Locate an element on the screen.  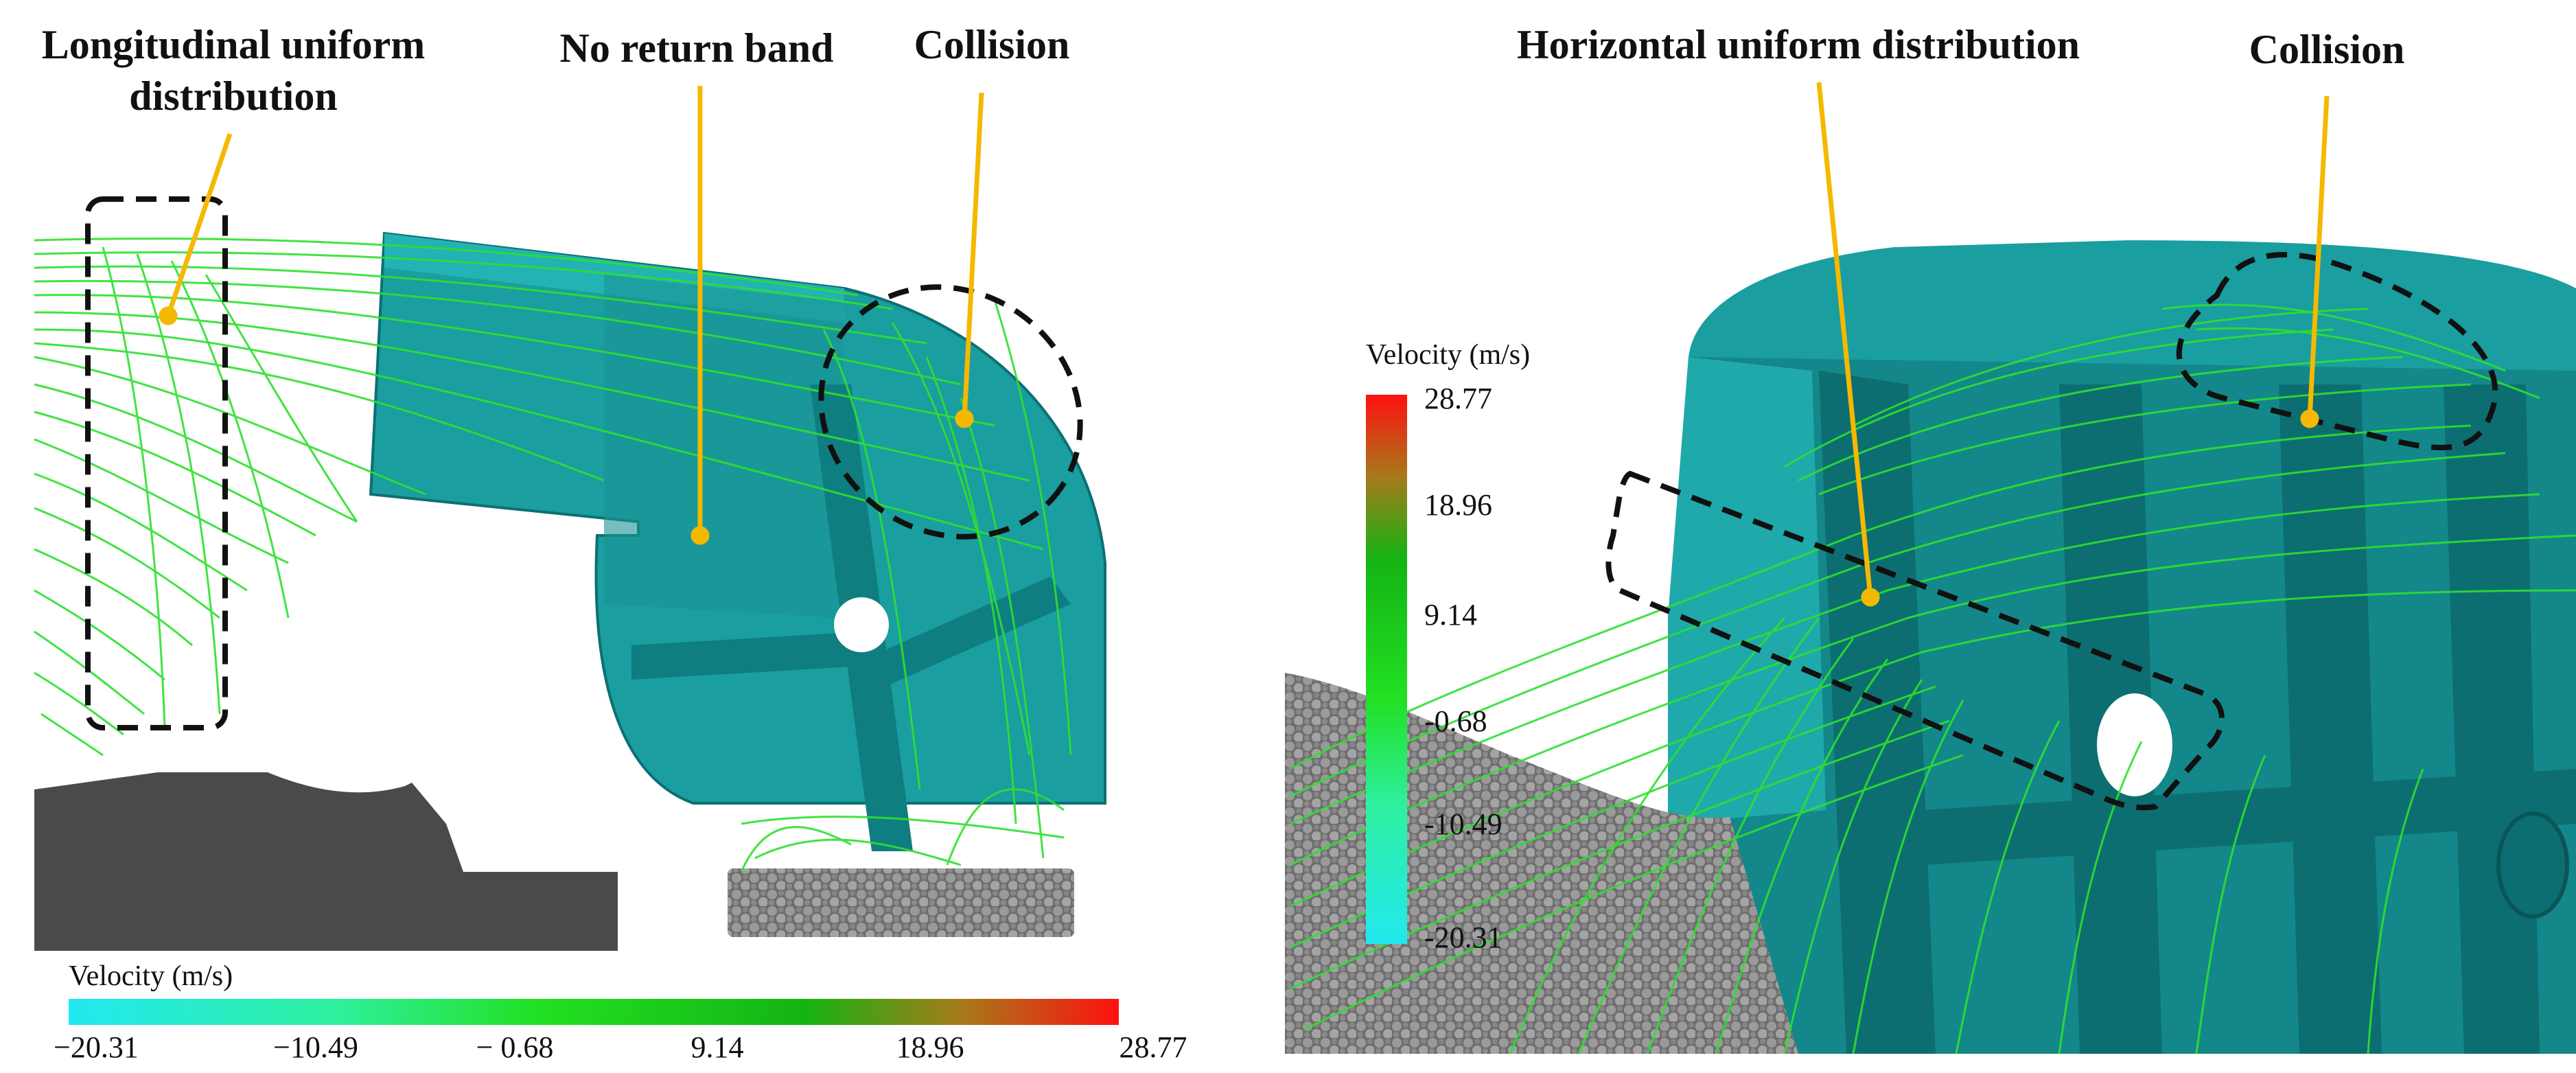
right-colorbar-tick: -10.49 is located at coordinates (1463, 824).